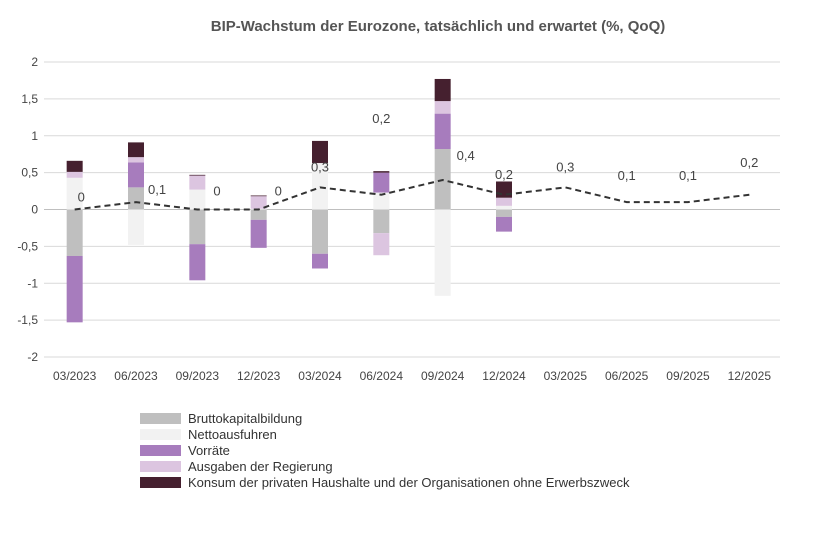 The height and width of the screenshot is (533, 821). Describe the element at coordinates (75, 376) in the screenshot. I see `x-tick-label: 03/2023` at that location.